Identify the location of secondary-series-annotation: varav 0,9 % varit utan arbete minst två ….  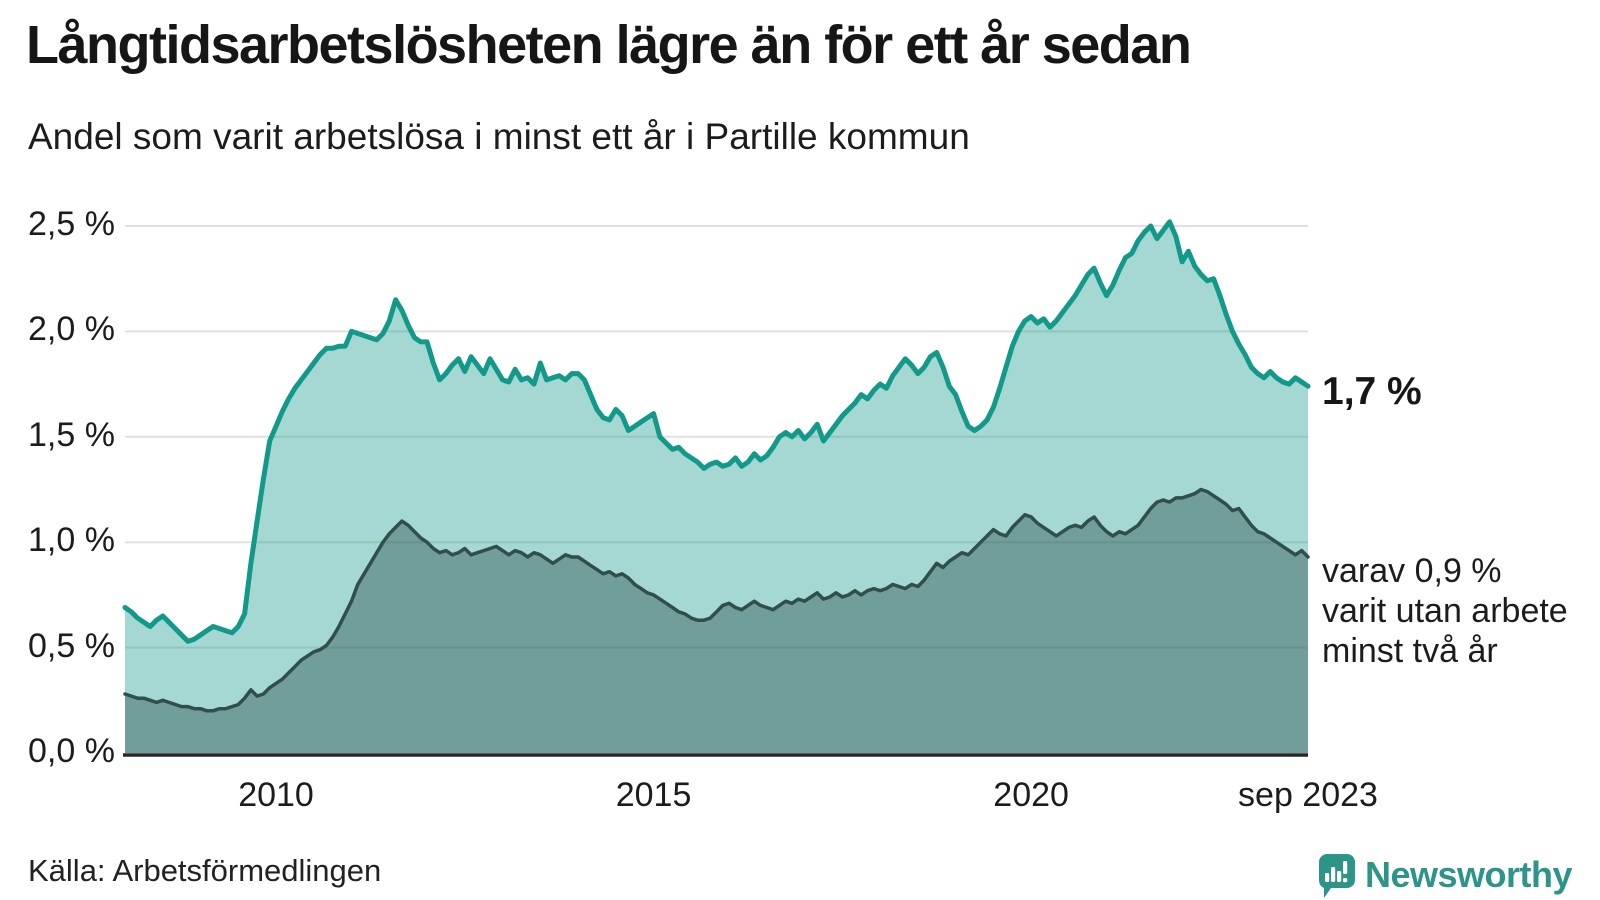
(1445, 611).